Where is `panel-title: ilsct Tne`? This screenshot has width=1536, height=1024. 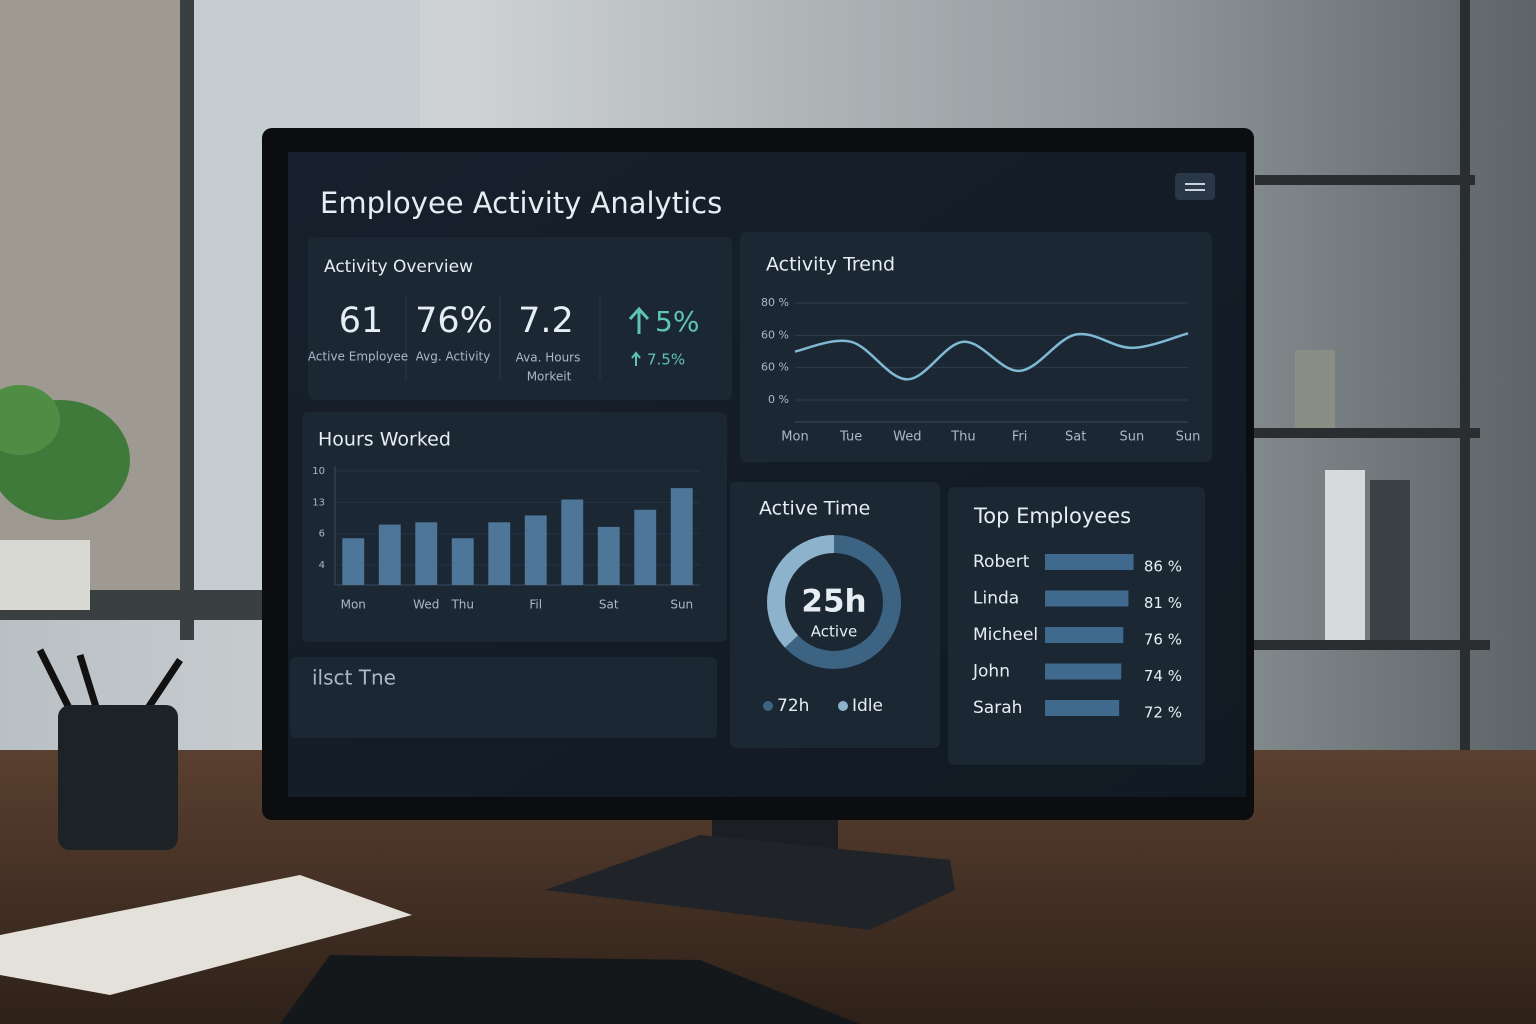 panel-title: ilsct Tne is located at coordinates (354, 678).